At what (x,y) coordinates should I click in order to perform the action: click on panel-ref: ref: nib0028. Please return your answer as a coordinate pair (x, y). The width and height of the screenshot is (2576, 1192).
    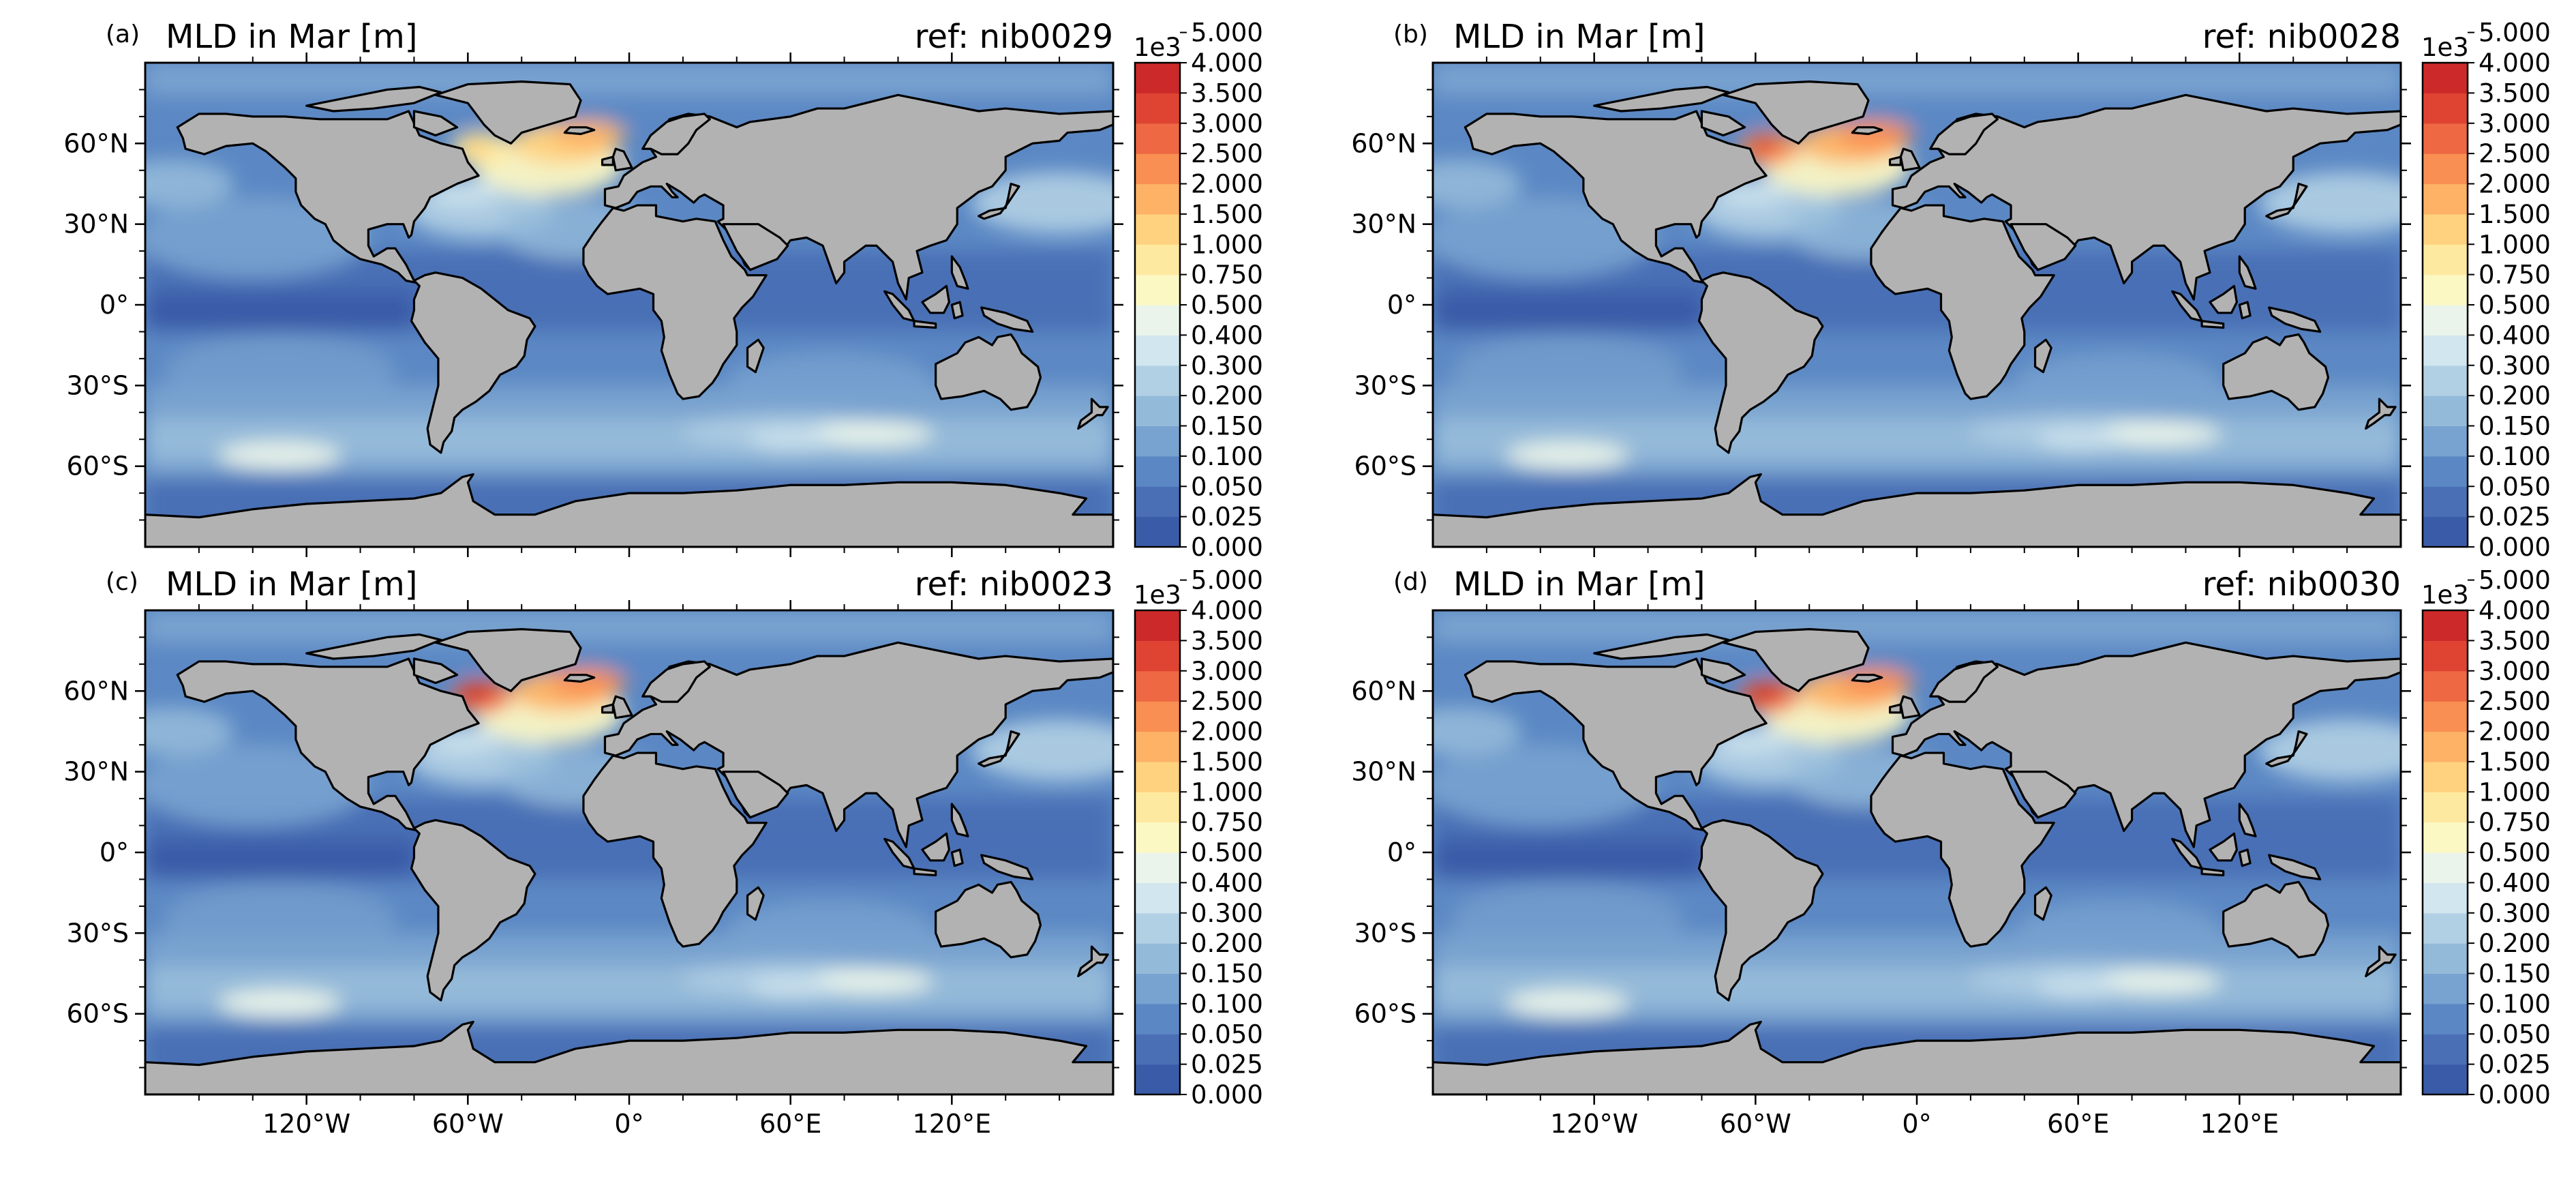
    Looking at the image, I should click on (2302, 37).